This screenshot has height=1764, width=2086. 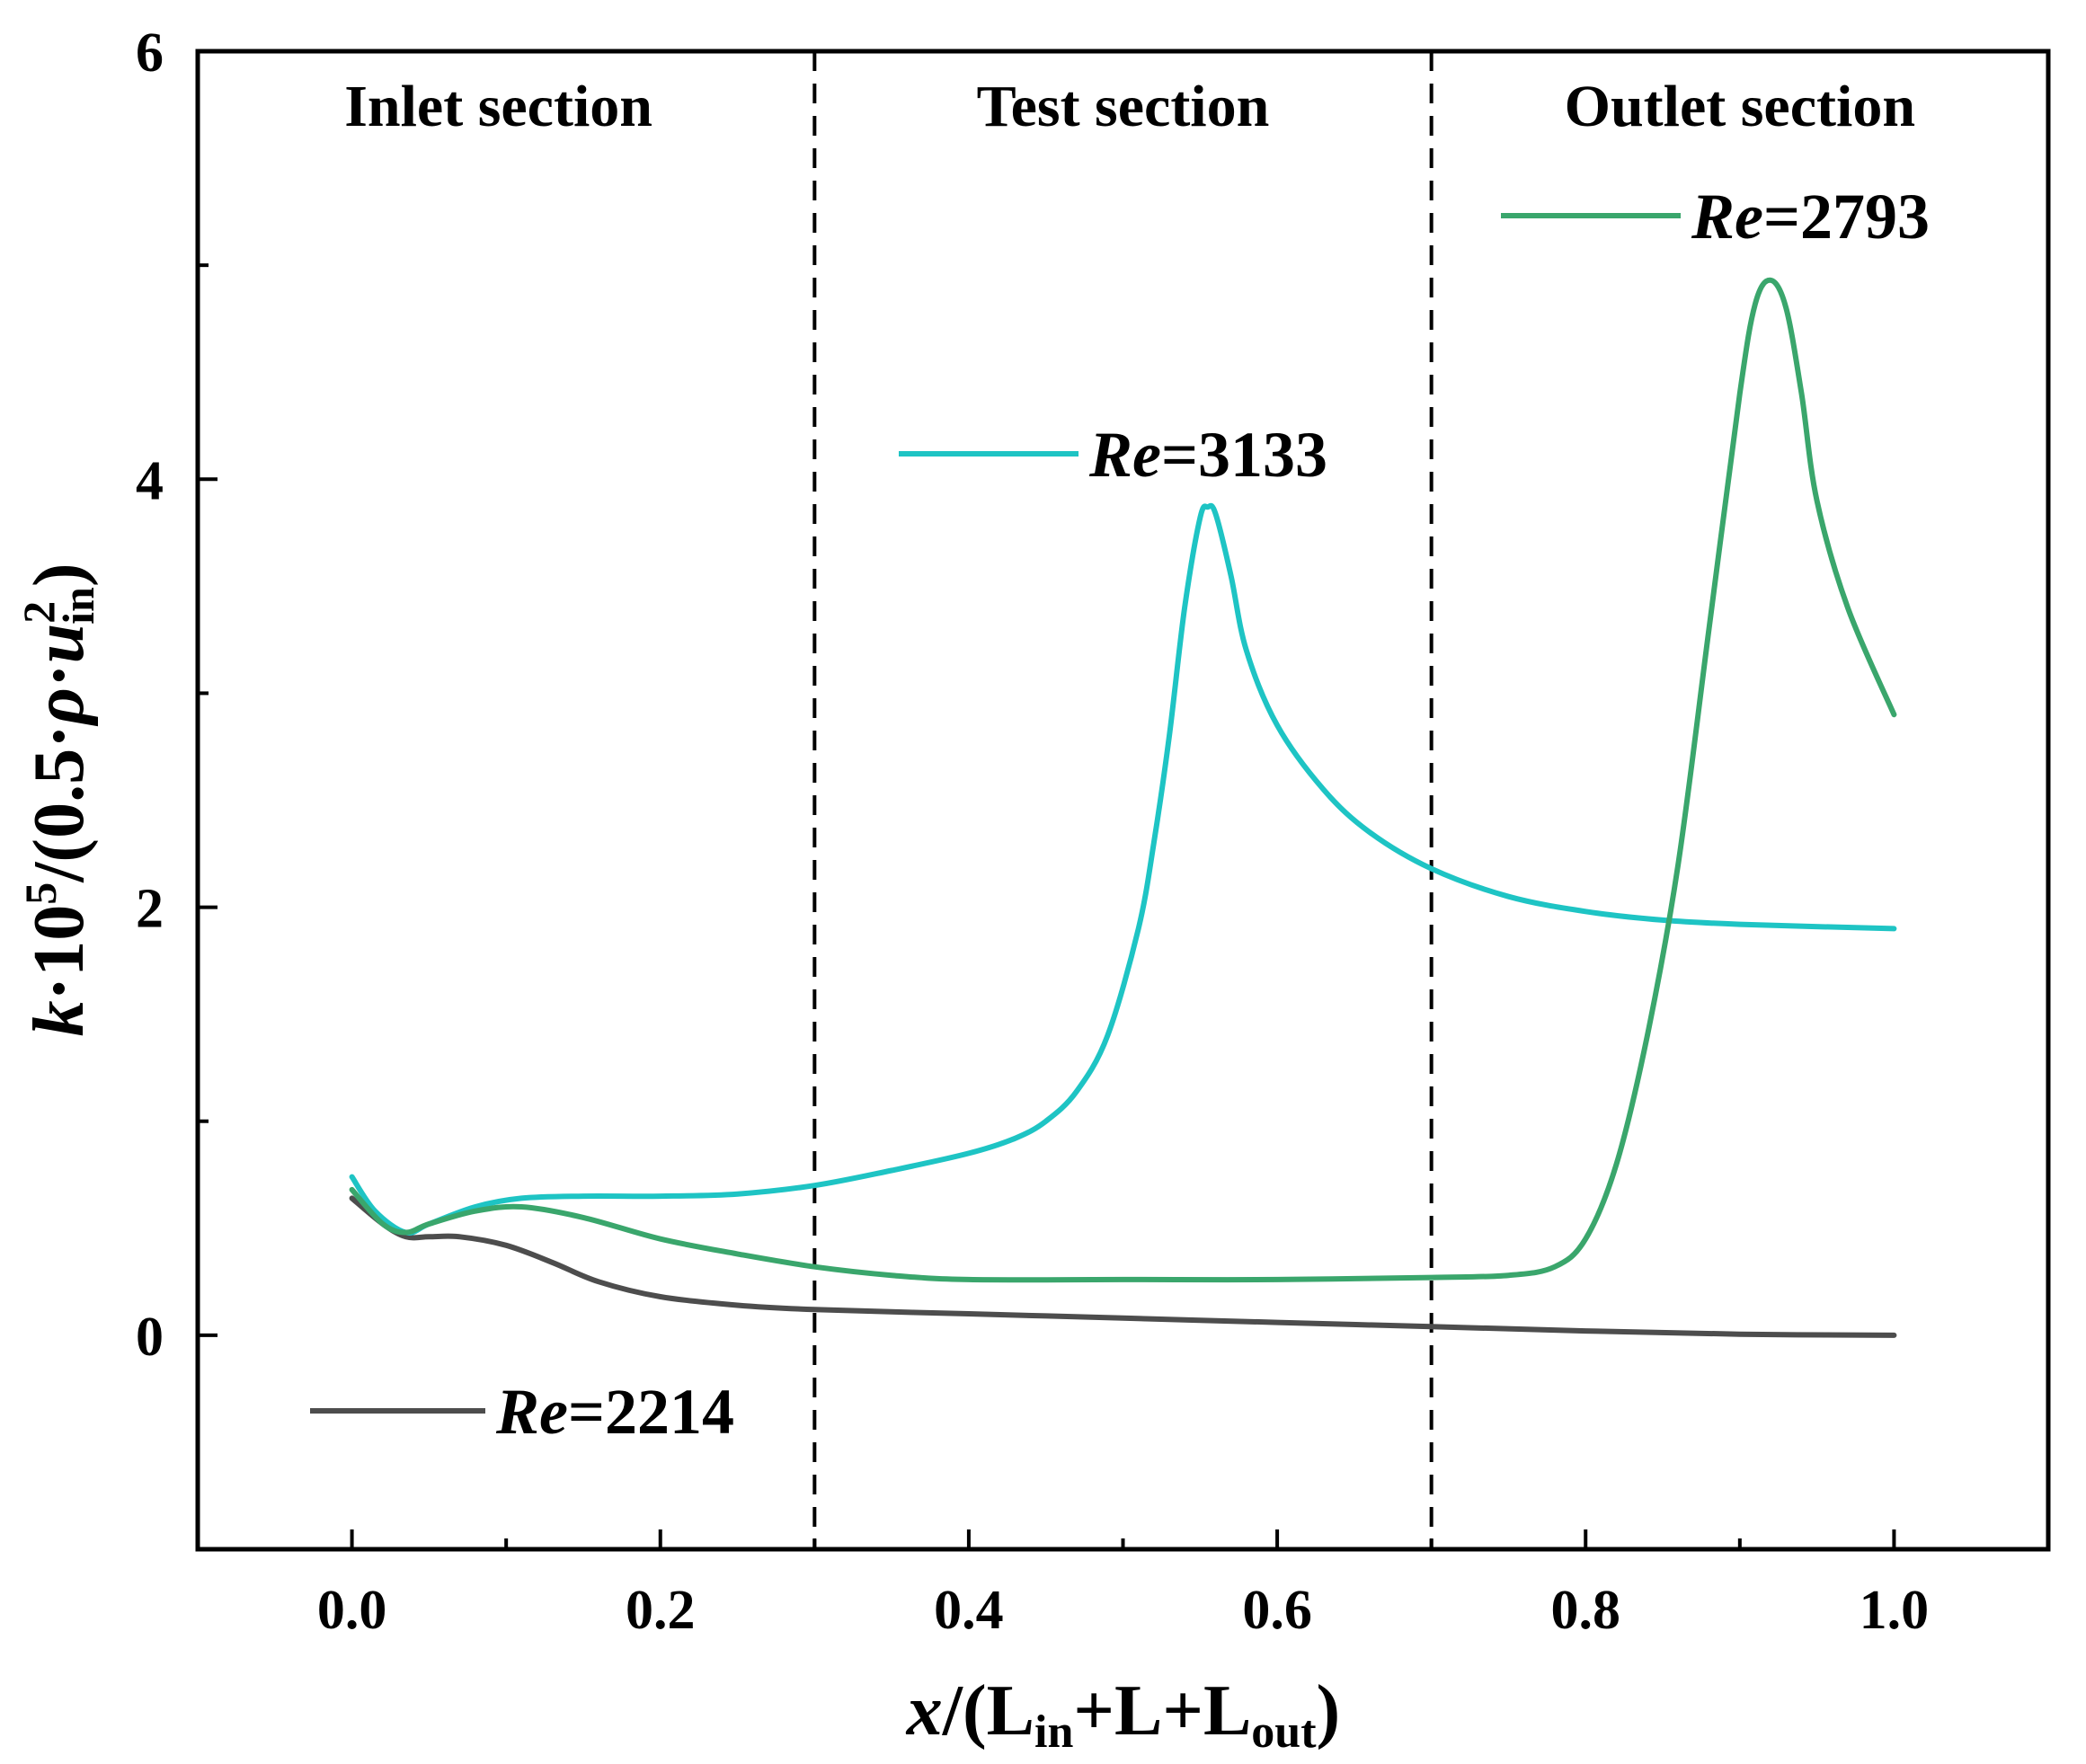 I want to click on x-tick-label: 0.0, so click(x=352, y=1611).